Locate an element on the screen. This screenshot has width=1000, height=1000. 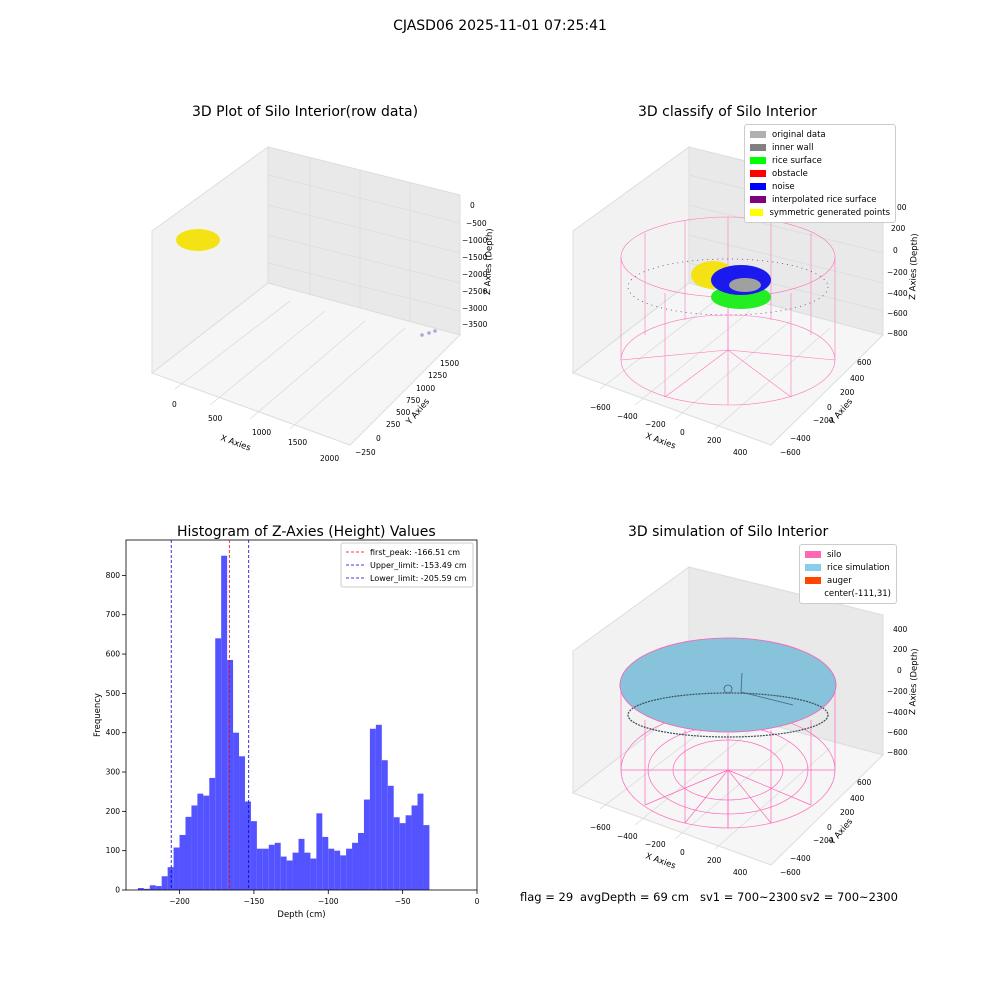
classify-ytick: −400 is located at coordinates (800, 438).